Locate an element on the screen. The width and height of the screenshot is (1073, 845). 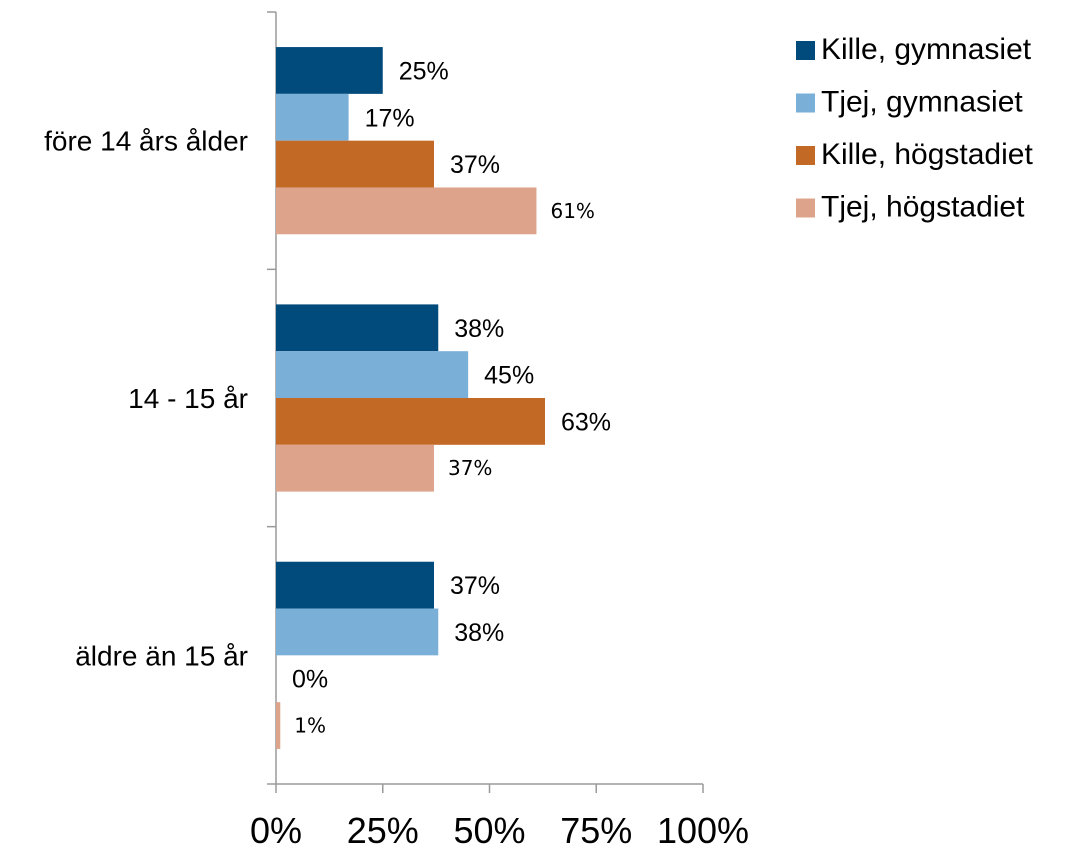
category-label: före 14 års ålder is located at coordinates (146, 141).